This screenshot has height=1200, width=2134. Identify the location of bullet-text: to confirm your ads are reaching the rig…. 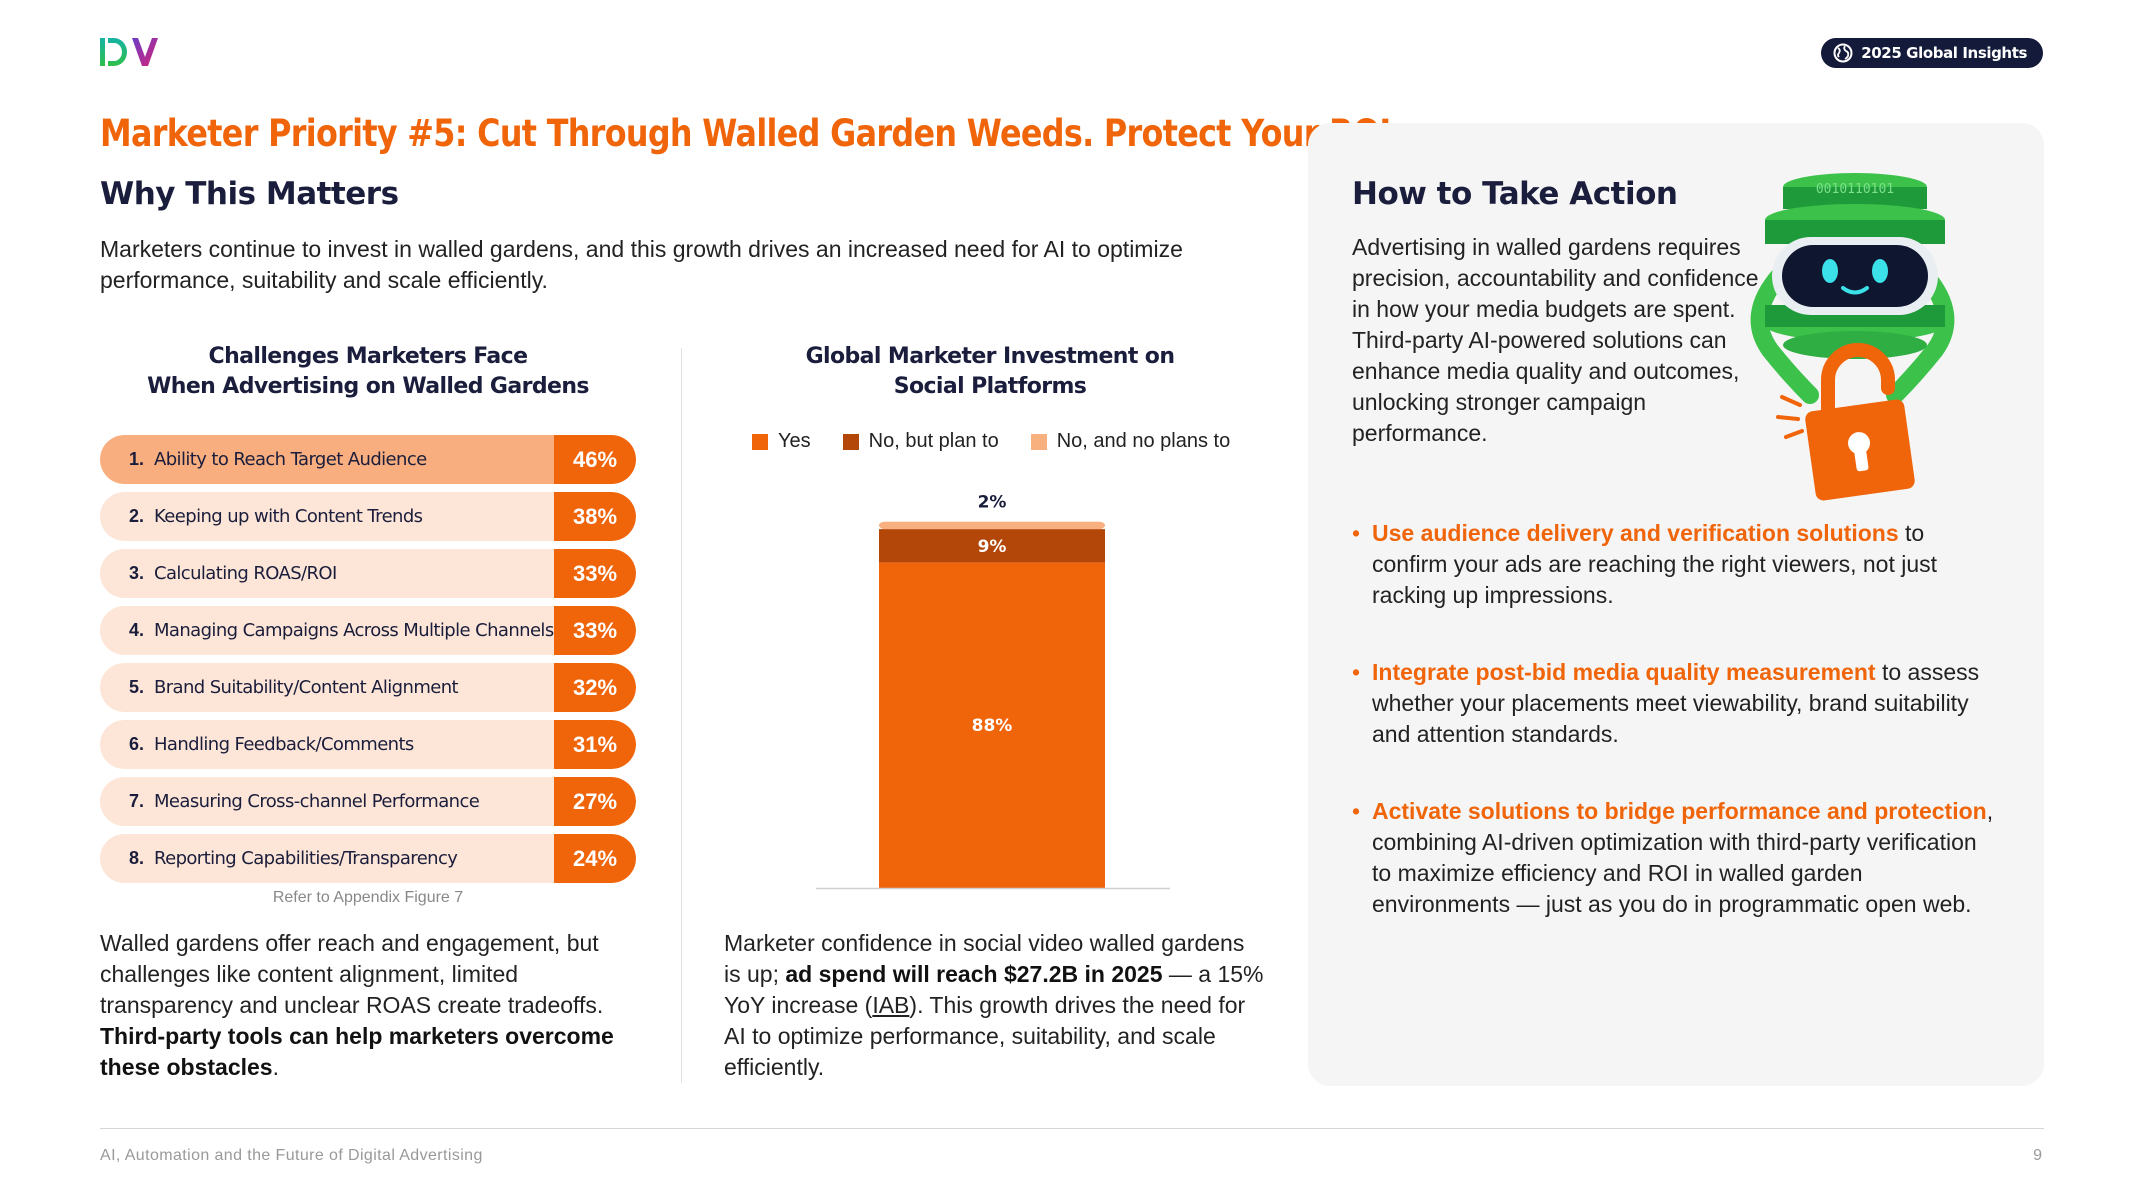
(1655, 564).